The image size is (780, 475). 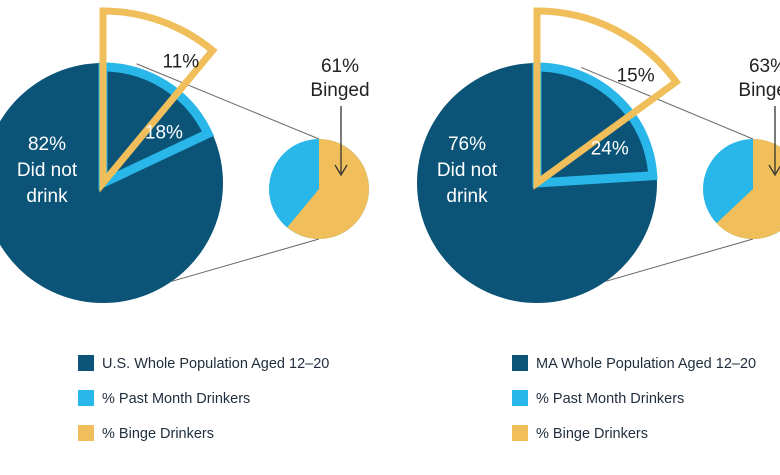 What do you see at coordinates (164, 133) in the screenshot?
I see `drinkers-slice-label: 18%` at bounding box center [164, 133].